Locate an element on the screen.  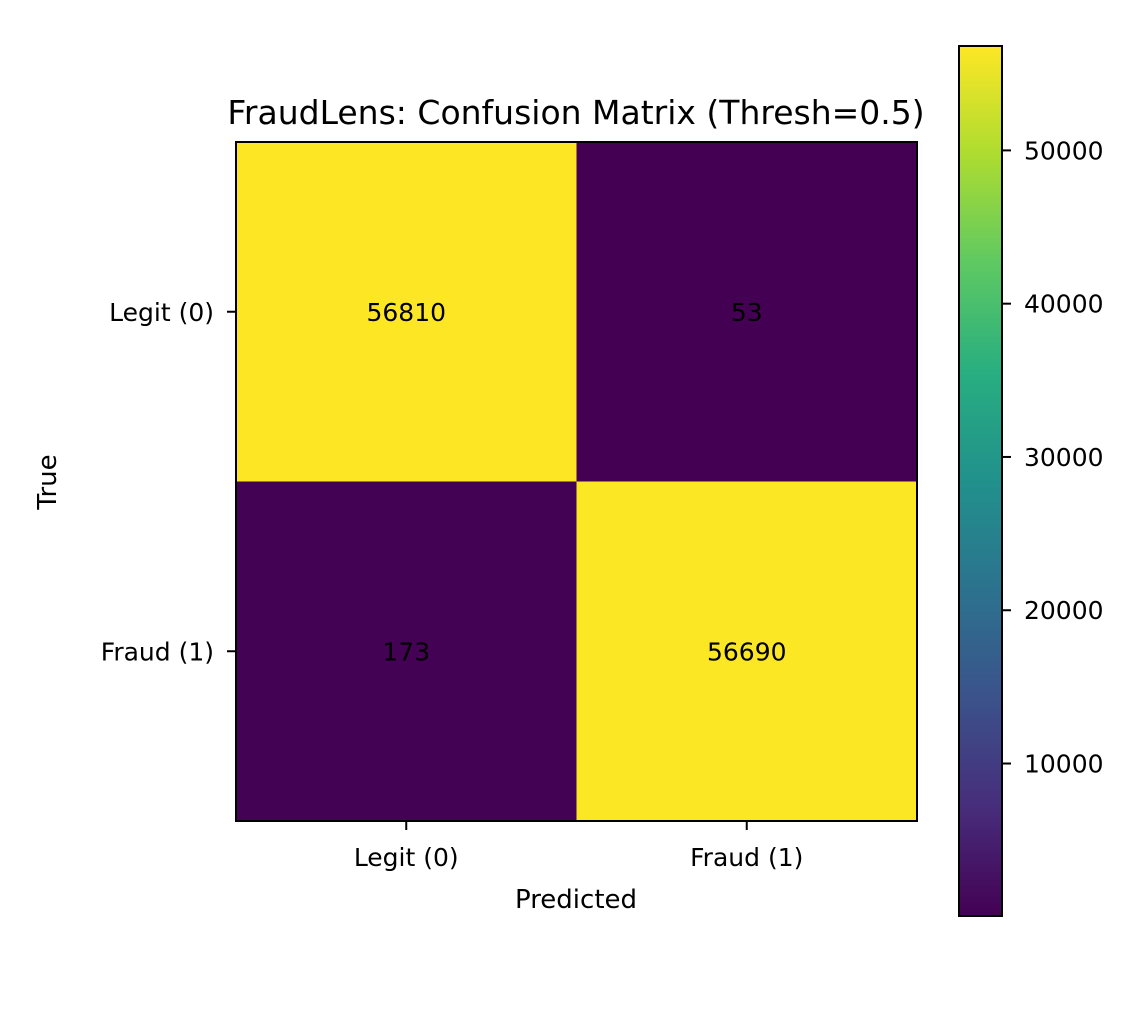
cell-value-label: 173 is located at coordinates (406, 651).